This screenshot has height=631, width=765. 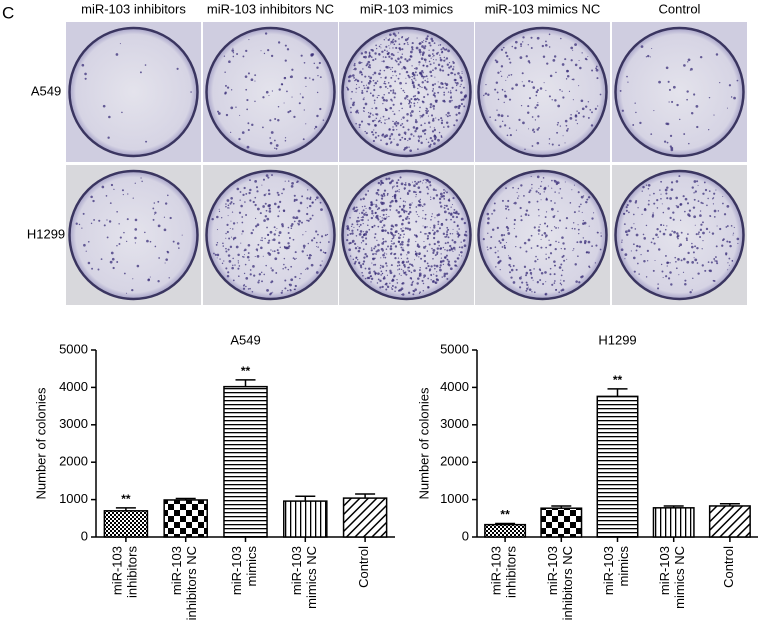 What do you see at coordinates (73, 423) in the screenshot?
I see `y-tick-label: 3000` at bounding box center [73, 423].